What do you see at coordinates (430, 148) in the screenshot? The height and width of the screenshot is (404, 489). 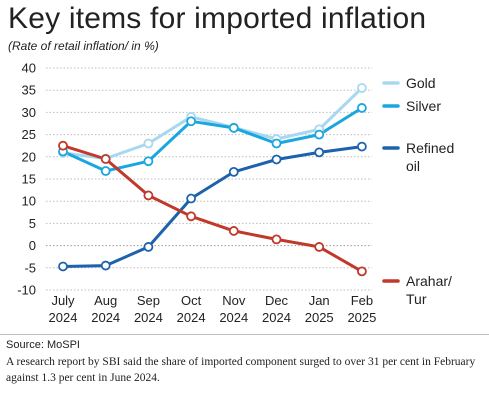 I see `legend-label: Refined` at bounding box center [430, 148].